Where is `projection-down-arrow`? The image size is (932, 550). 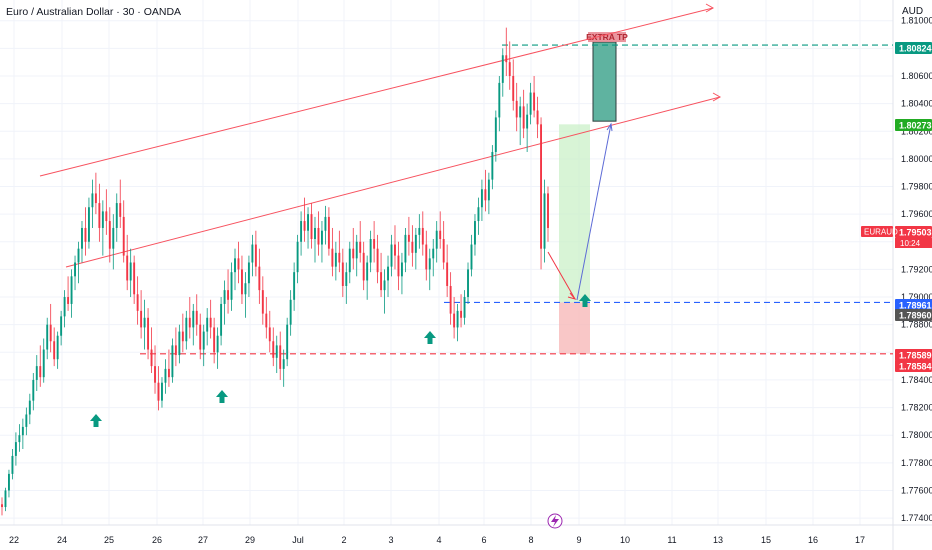 projection-down-arrow is located at coordinates (572, 296).